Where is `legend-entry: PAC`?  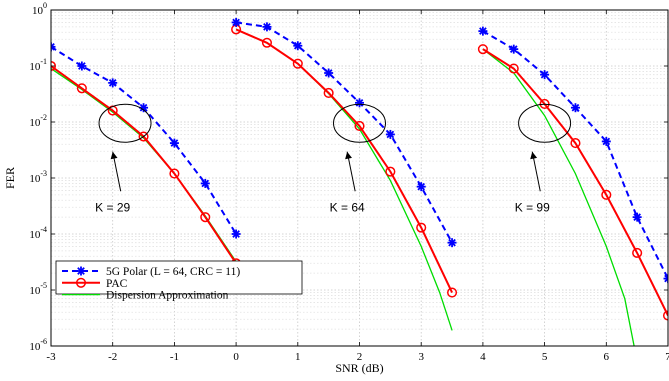
legend-entry: PAC is located at coordinates (95, 283).